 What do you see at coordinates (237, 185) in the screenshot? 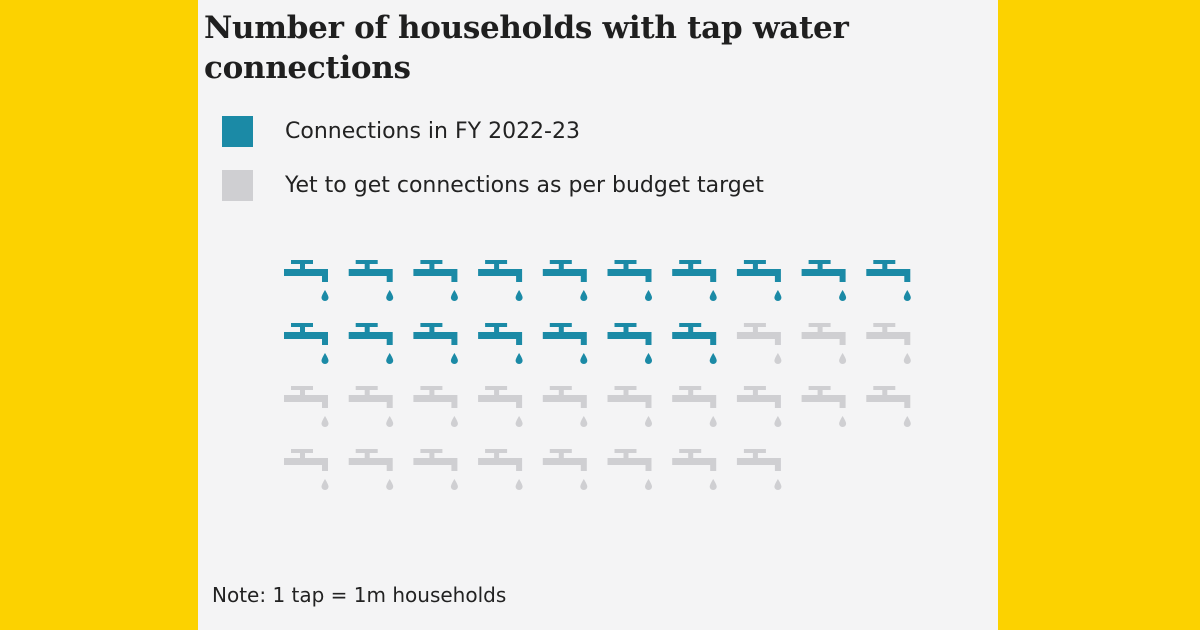
I see `legend-swatch-yet-to-connect` at bounding box center [237, 185].